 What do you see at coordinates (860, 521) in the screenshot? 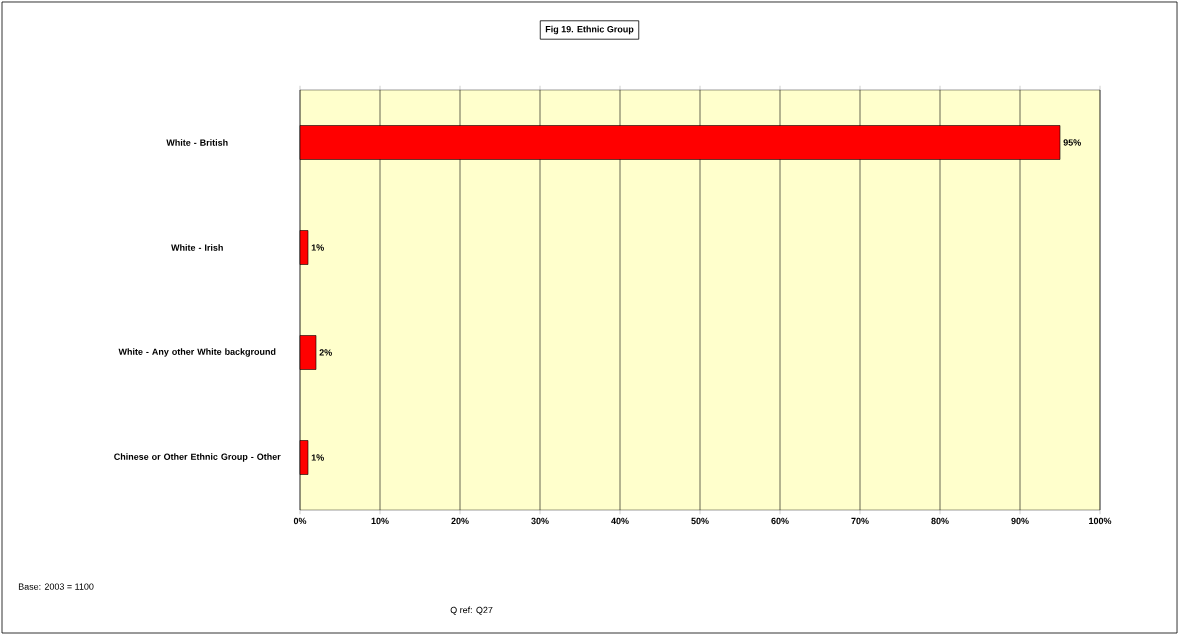
I see `x-tick-label: 70%` at bounding box center [860, 521].